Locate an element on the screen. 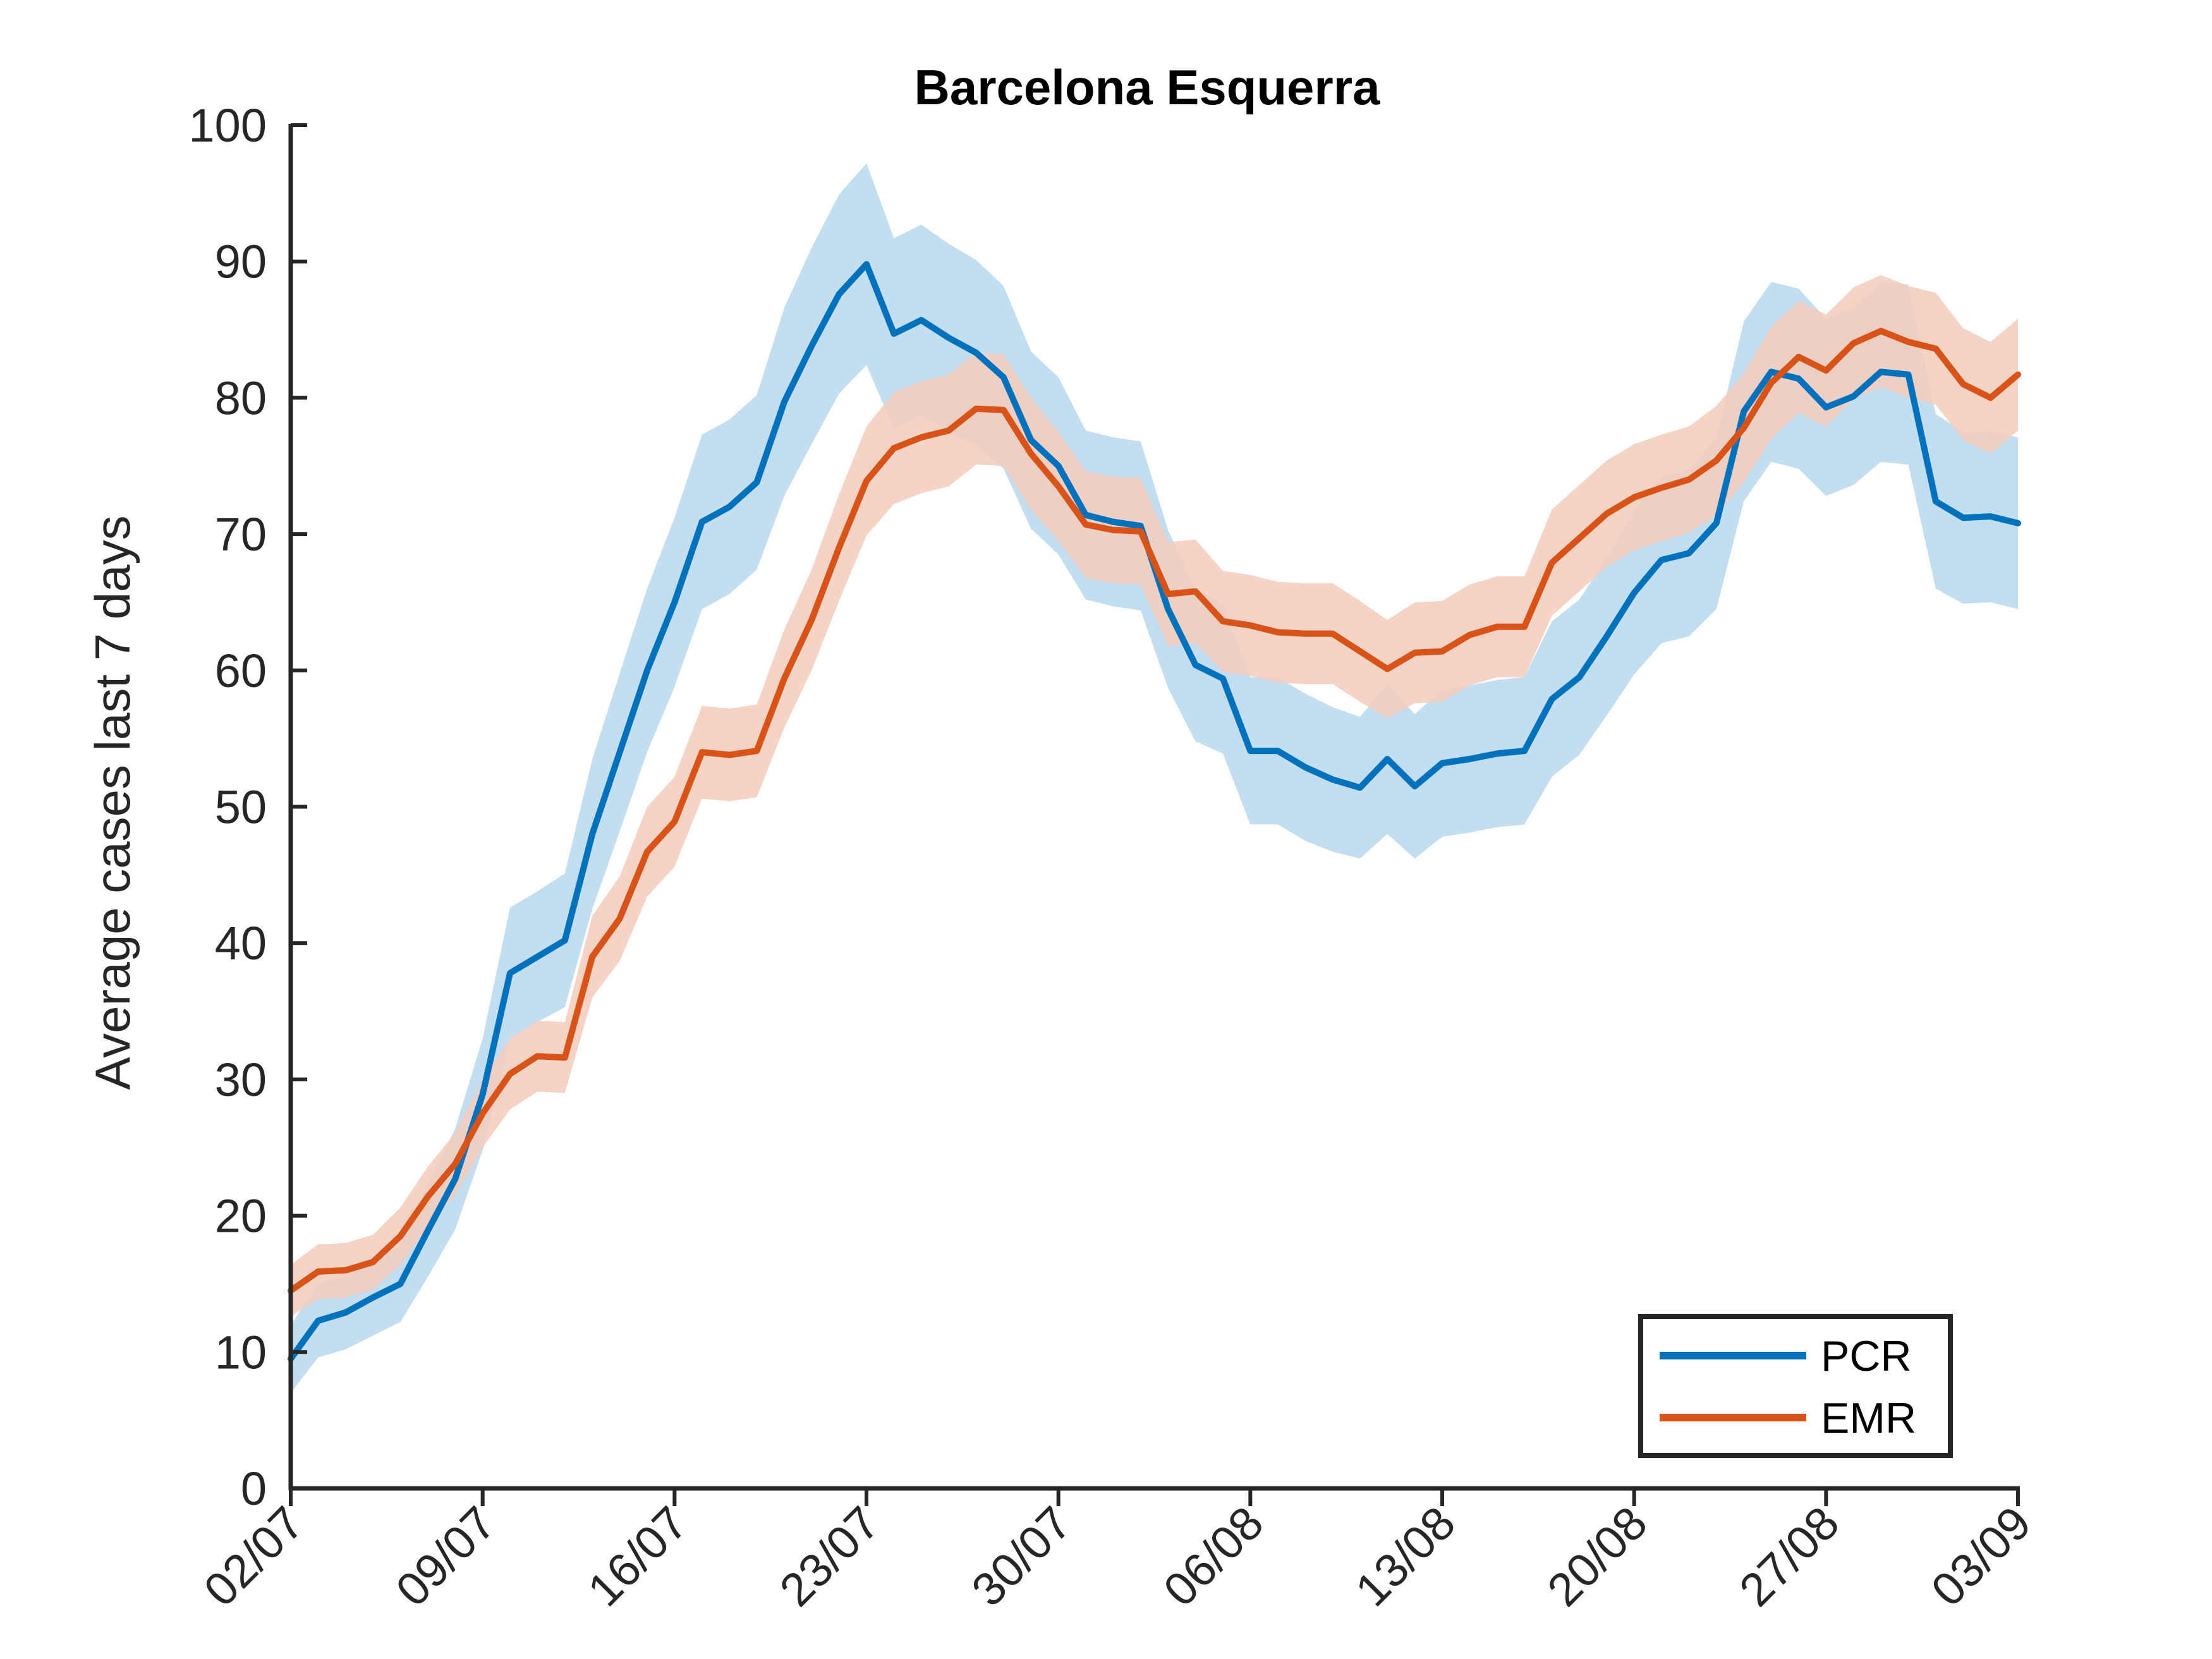  y-tick-label: 30 is located at coordinates (241, 1080).